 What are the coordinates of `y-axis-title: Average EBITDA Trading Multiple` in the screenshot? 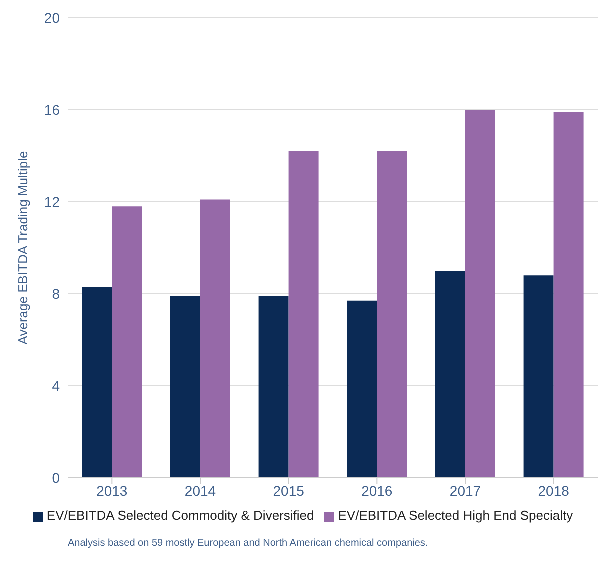 It's located at (23, 248).